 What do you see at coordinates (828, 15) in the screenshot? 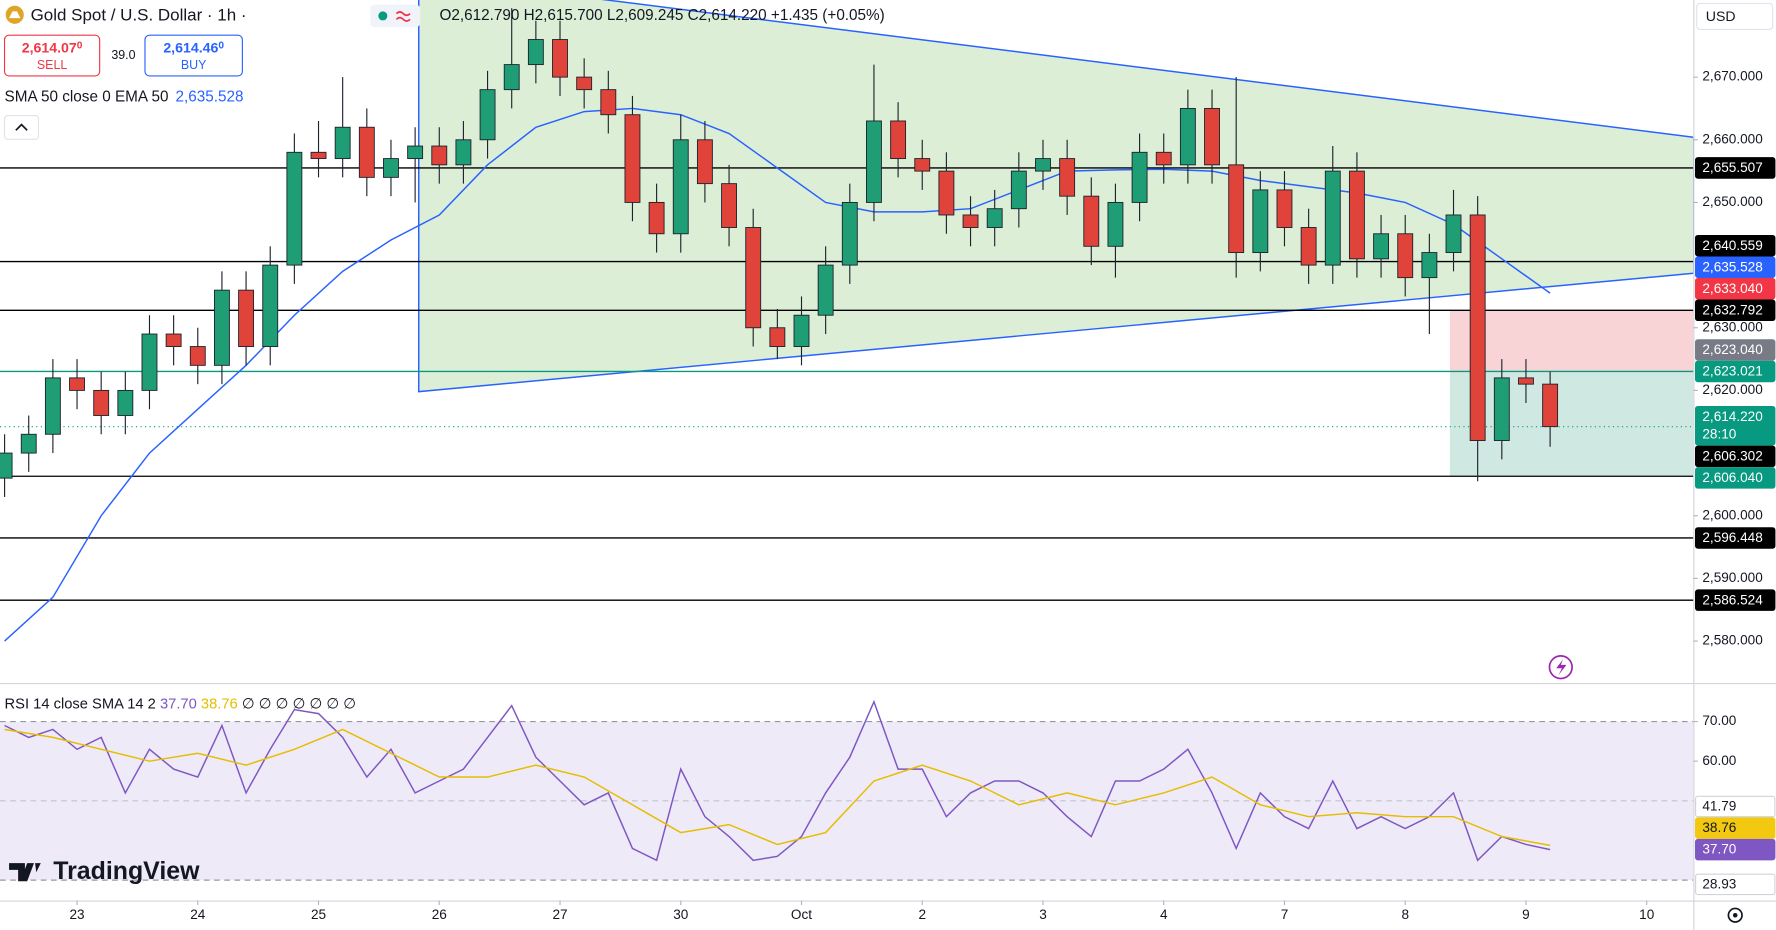
I see `ohlc-change: +1.435 (+0.05%)` at bounding box center [828, 15].